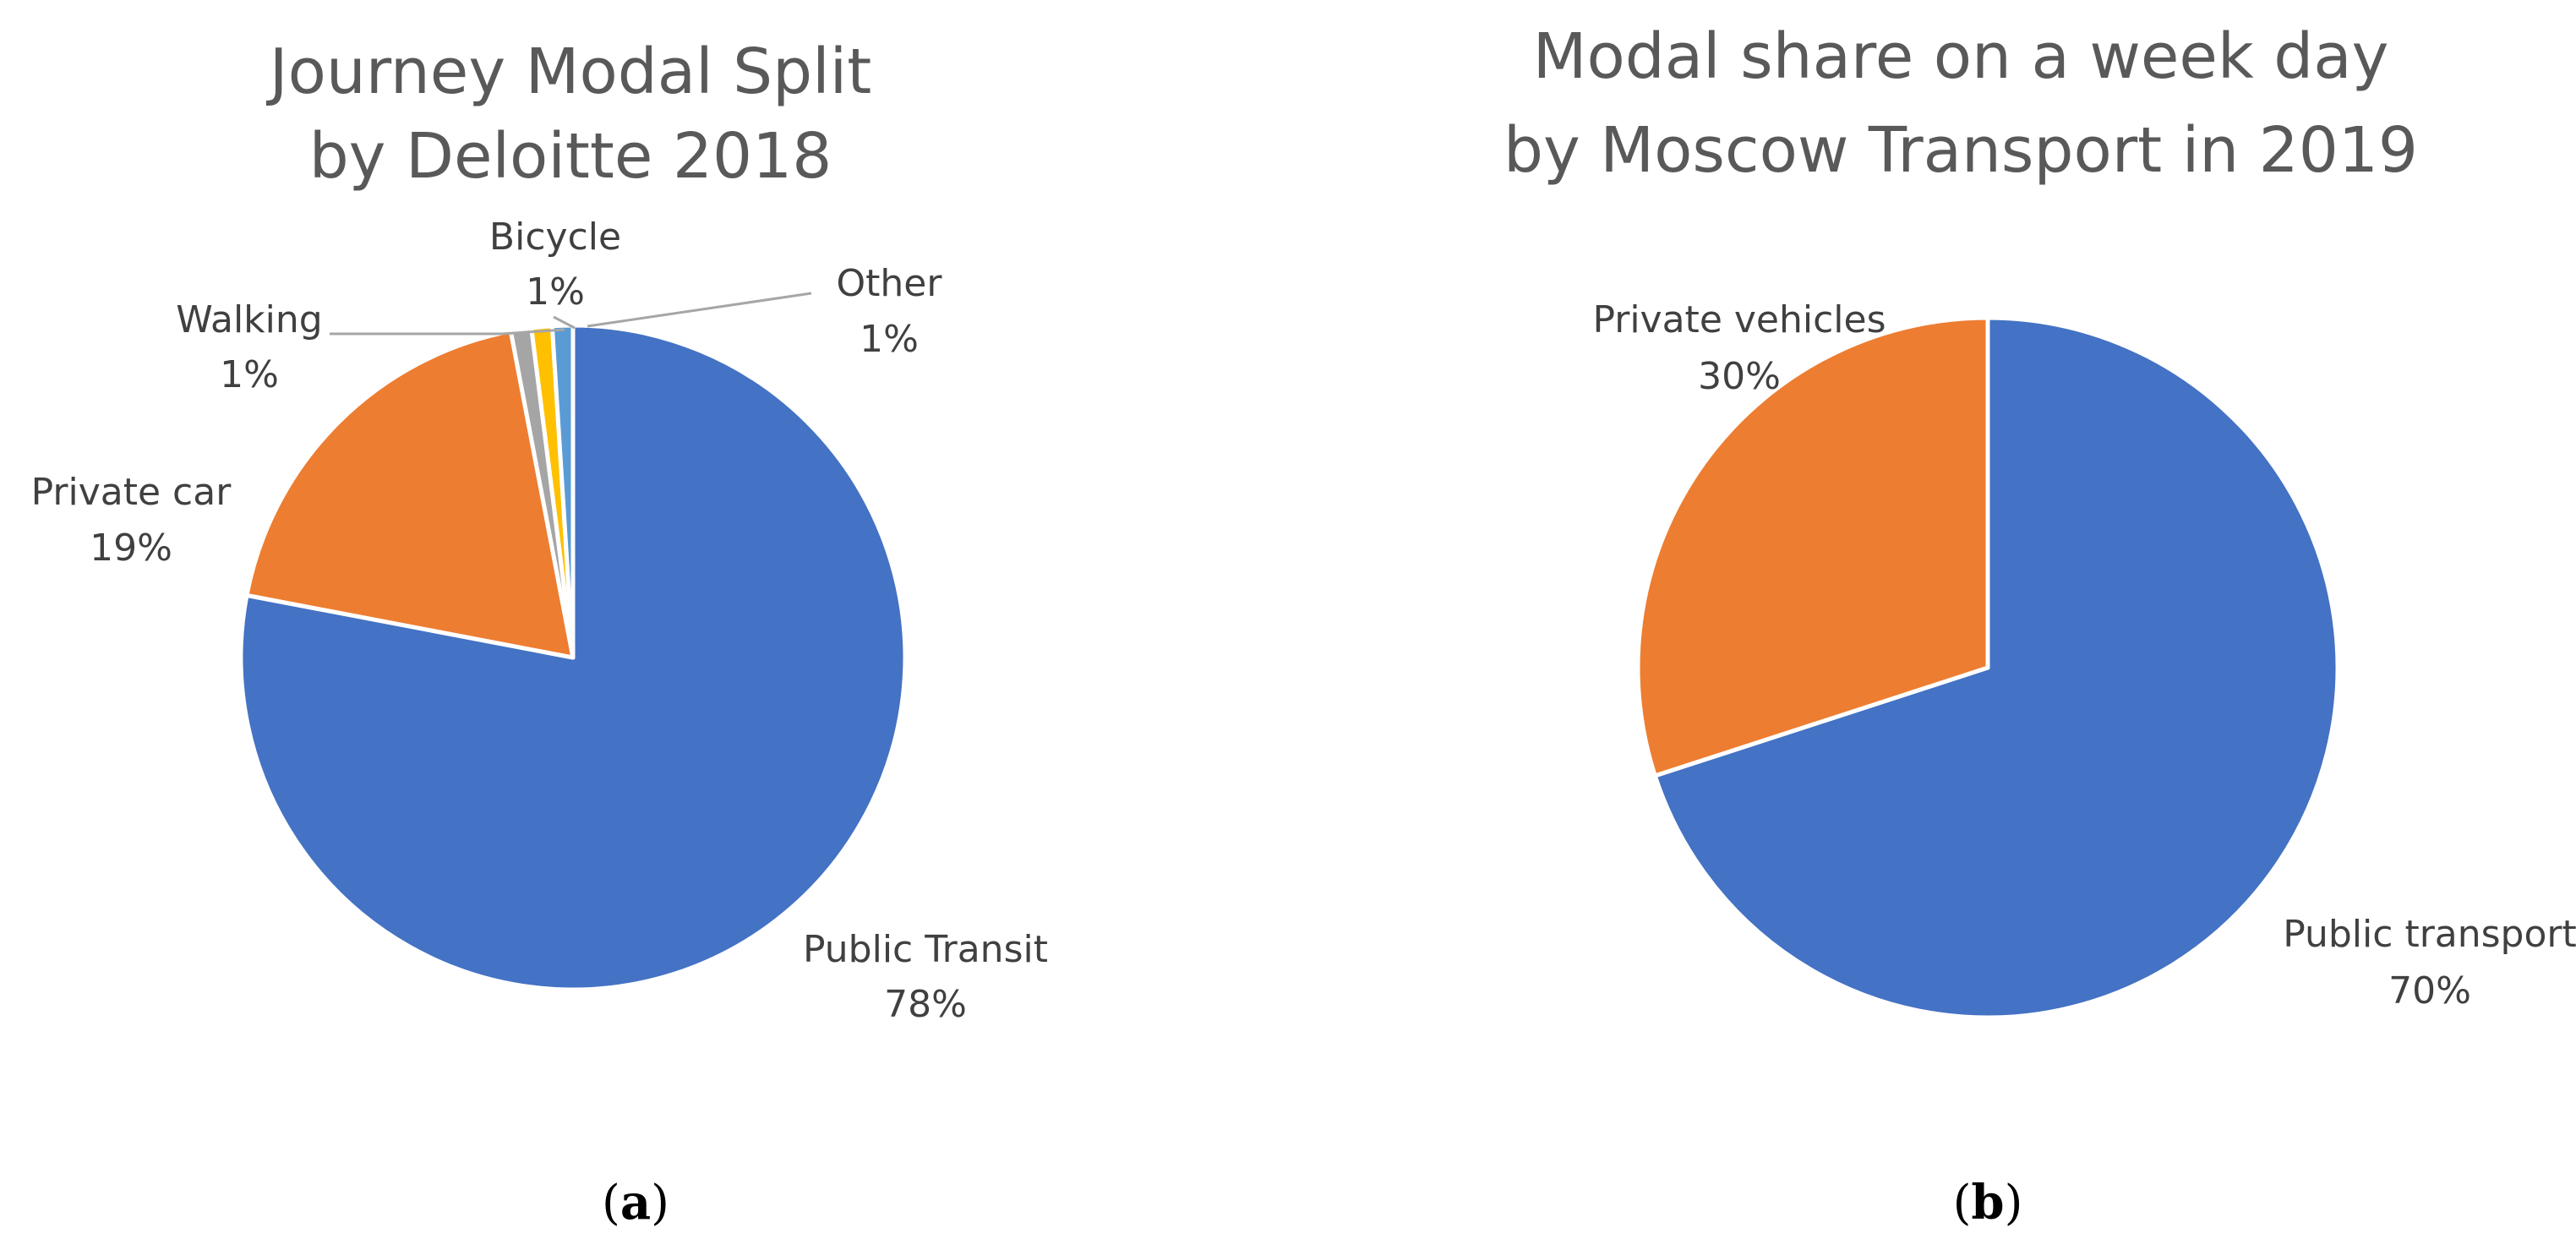 The width and height of the screenshot is (2576, 1239). Describe the element at coordinates (131, 548) in the screenshot. I see `label-private-car-value: 19%` at that location.